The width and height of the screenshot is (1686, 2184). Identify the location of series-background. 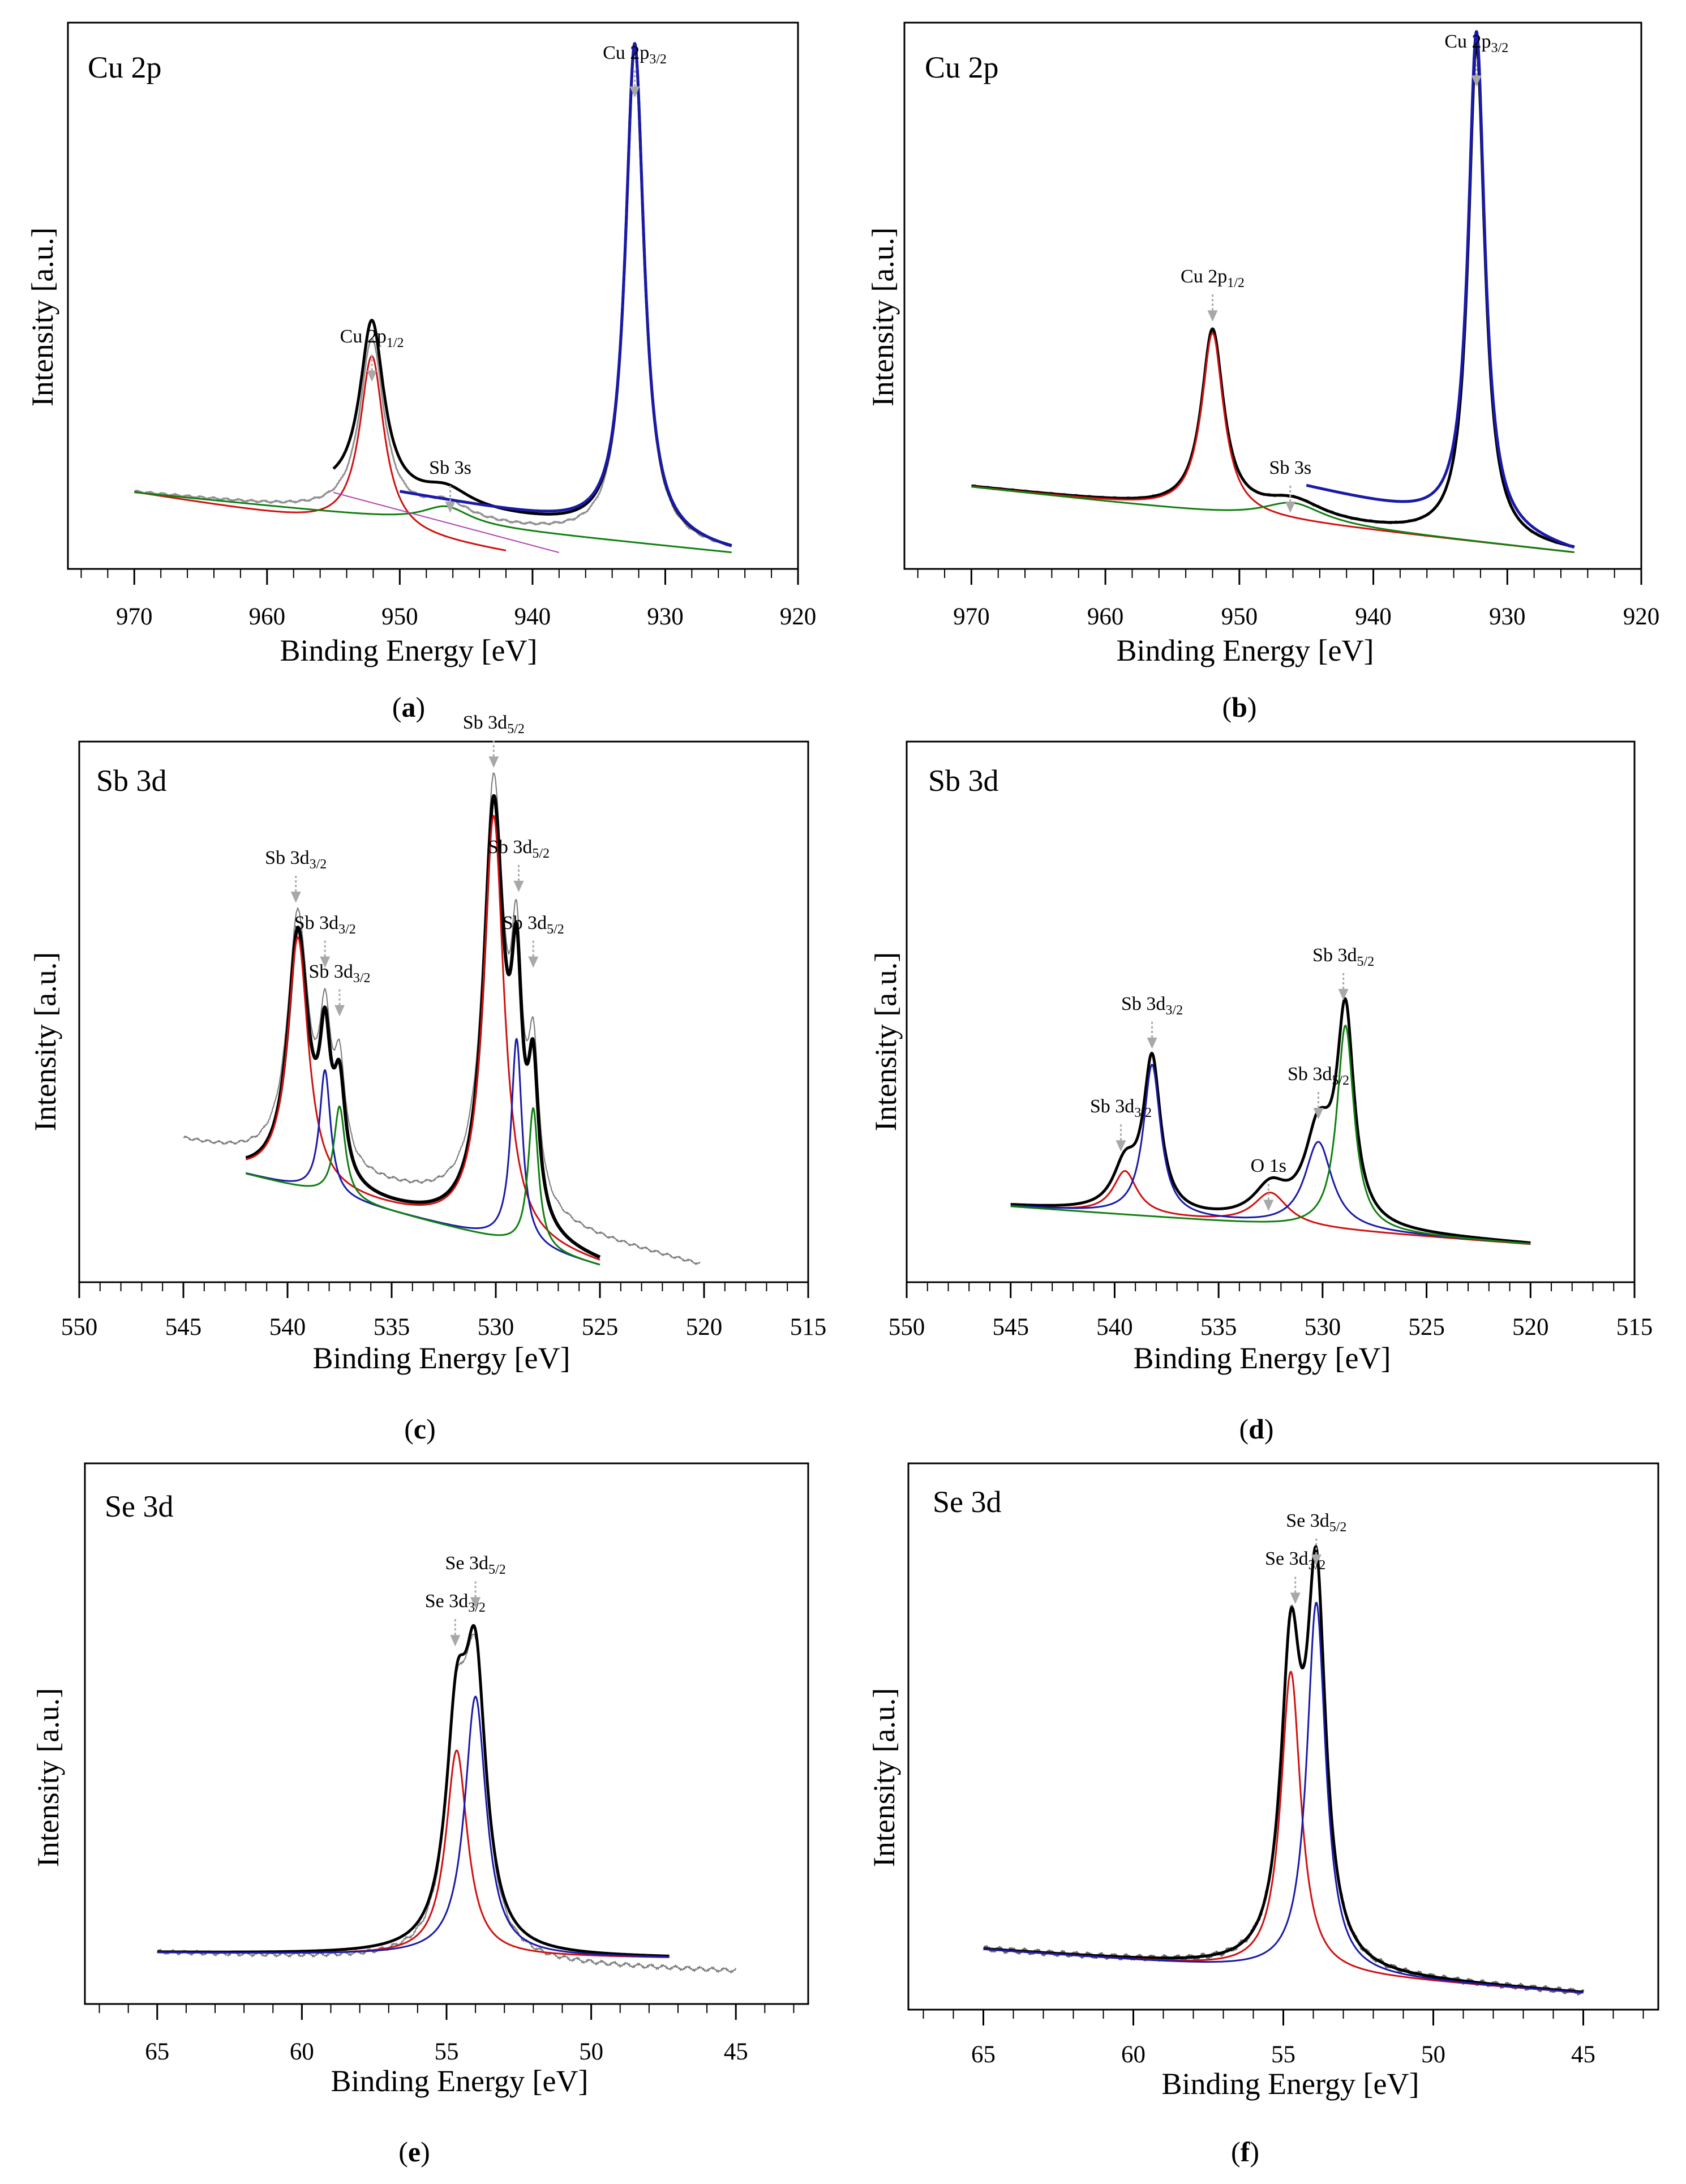
(446, 522).